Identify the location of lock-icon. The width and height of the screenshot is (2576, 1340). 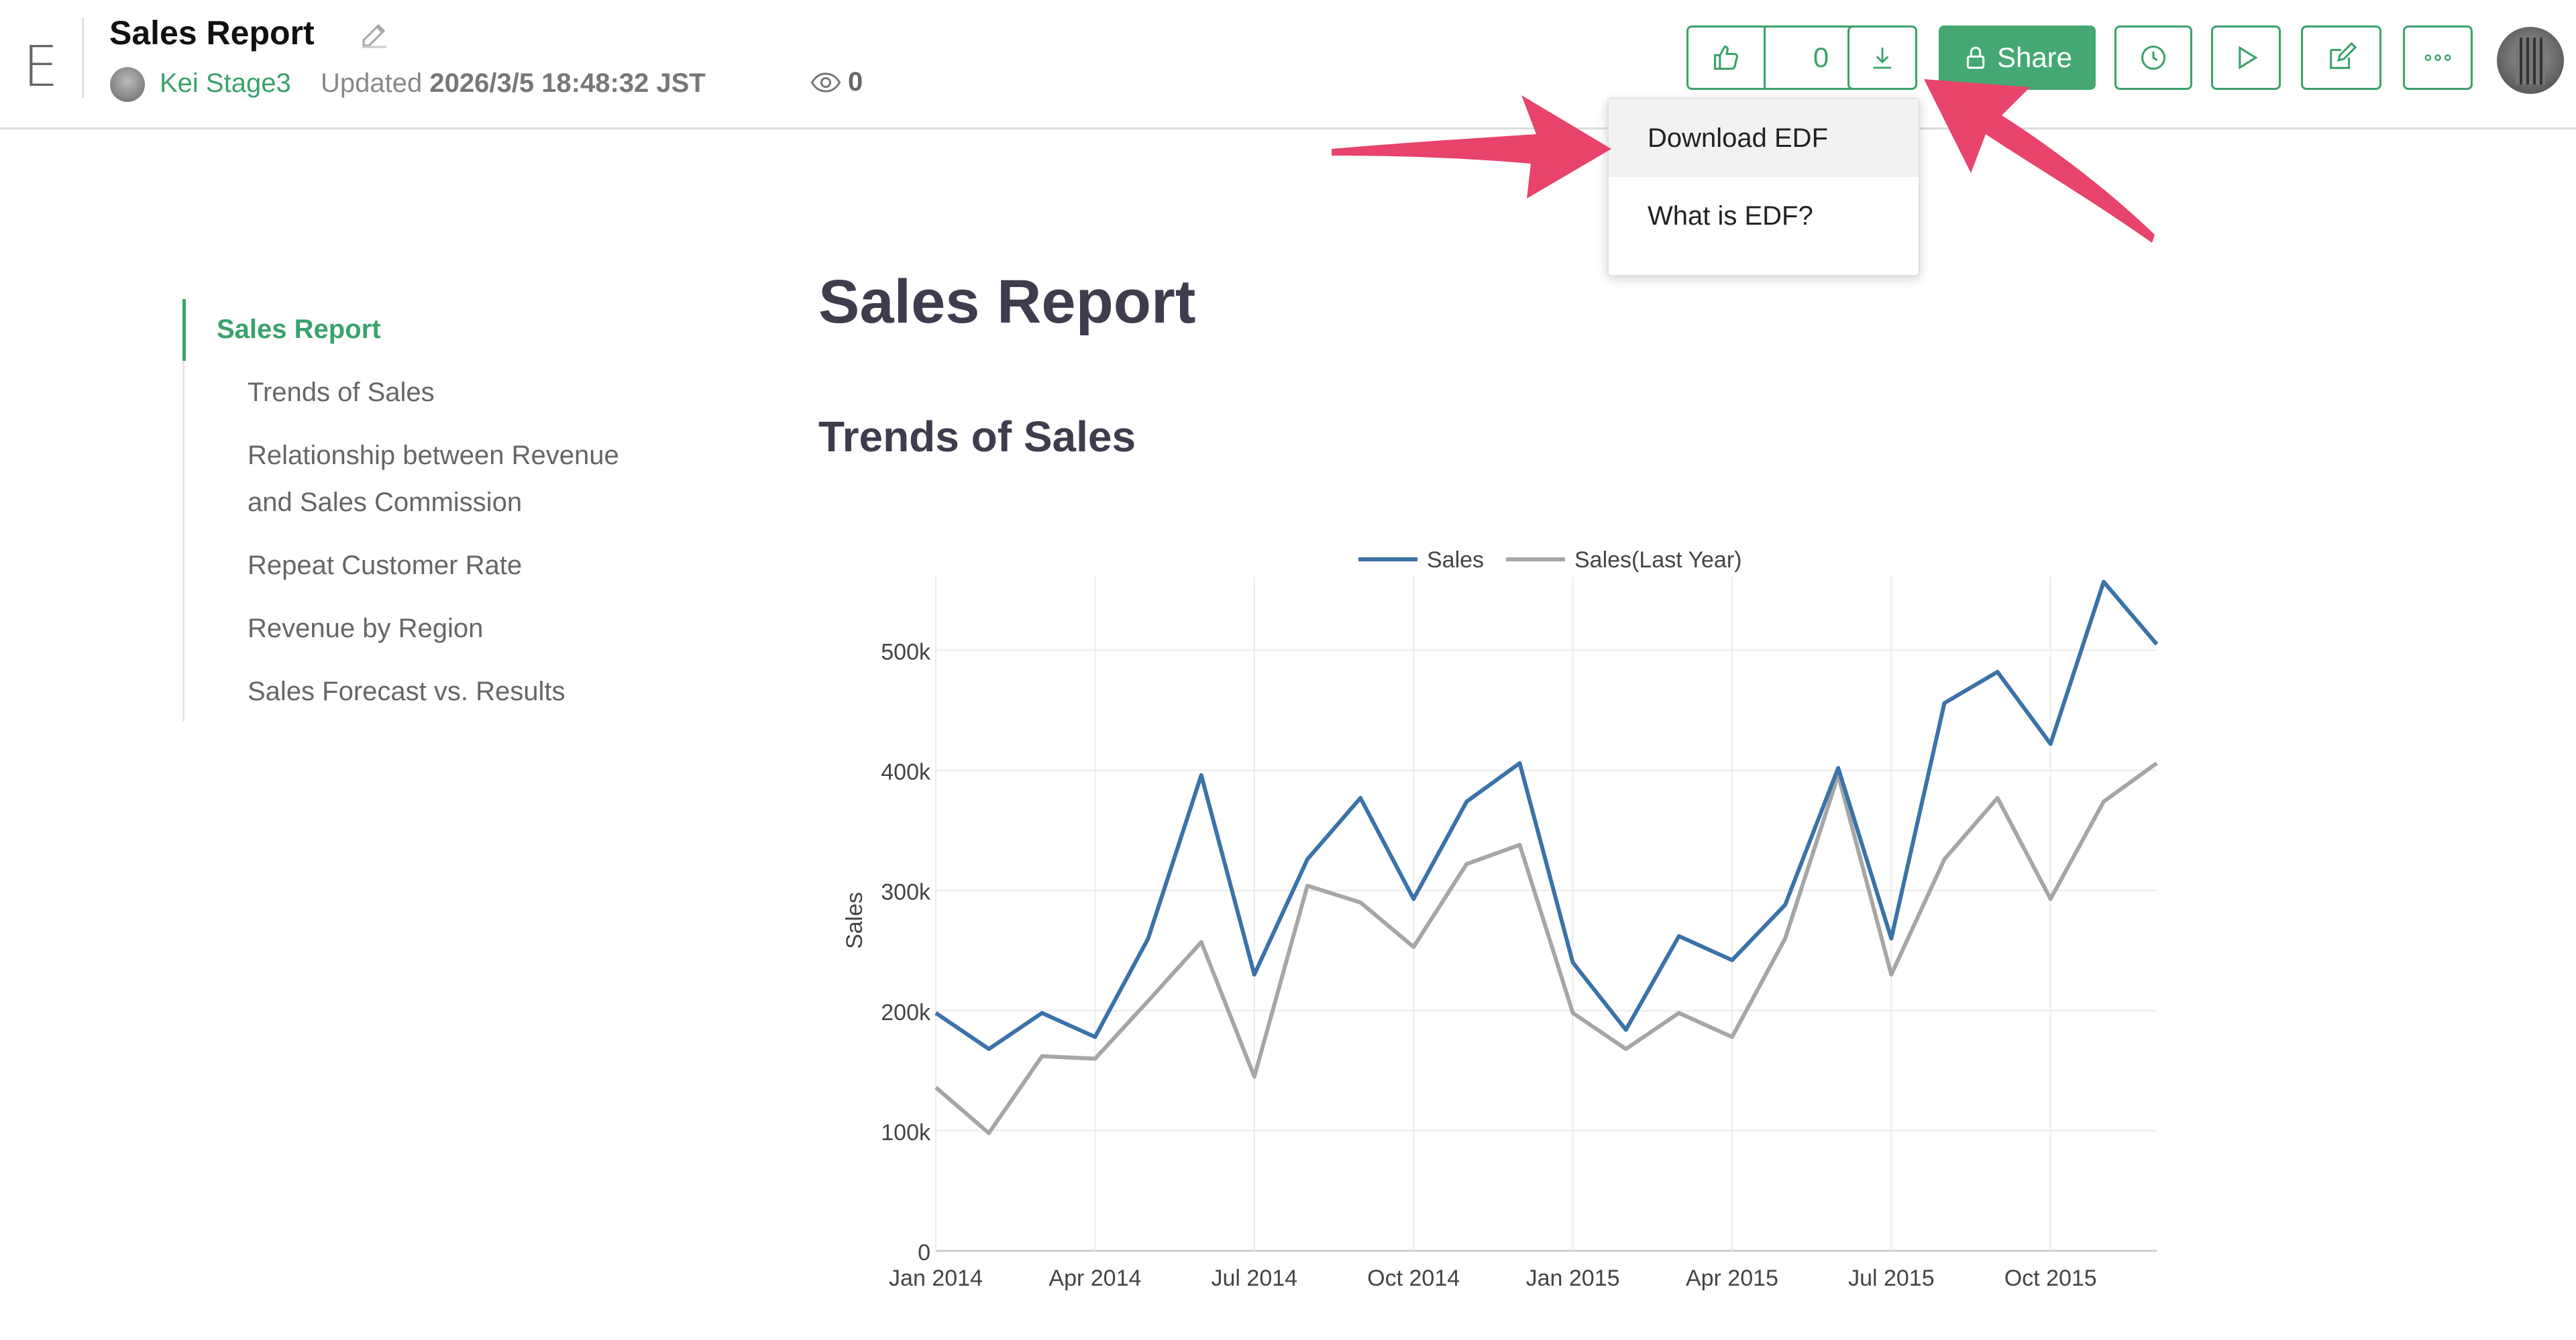
(1975, 57).